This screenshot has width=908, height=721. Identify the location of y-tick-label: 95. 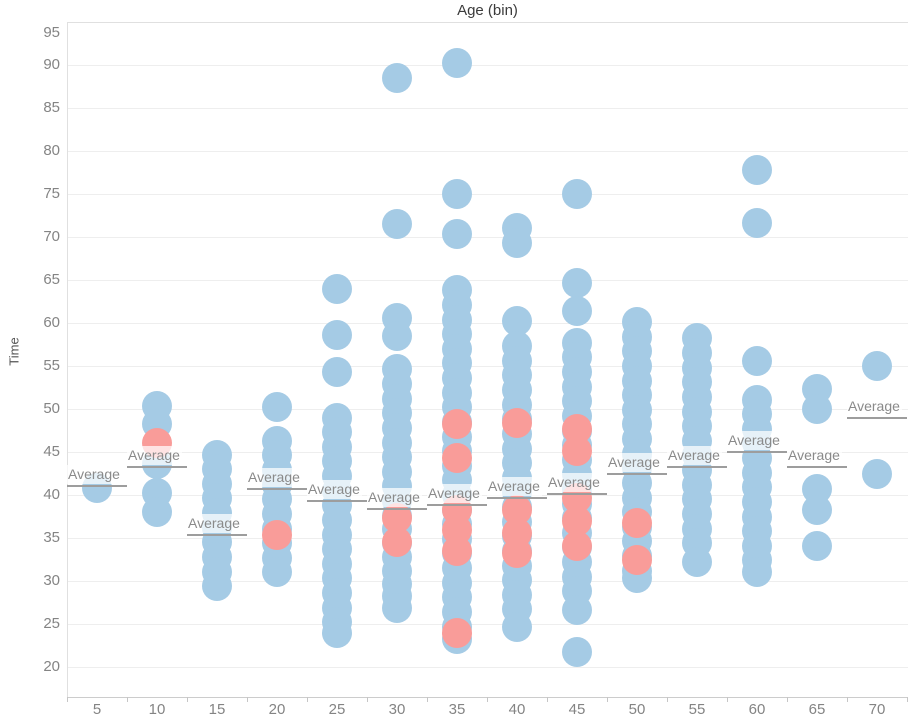
(51, 32).